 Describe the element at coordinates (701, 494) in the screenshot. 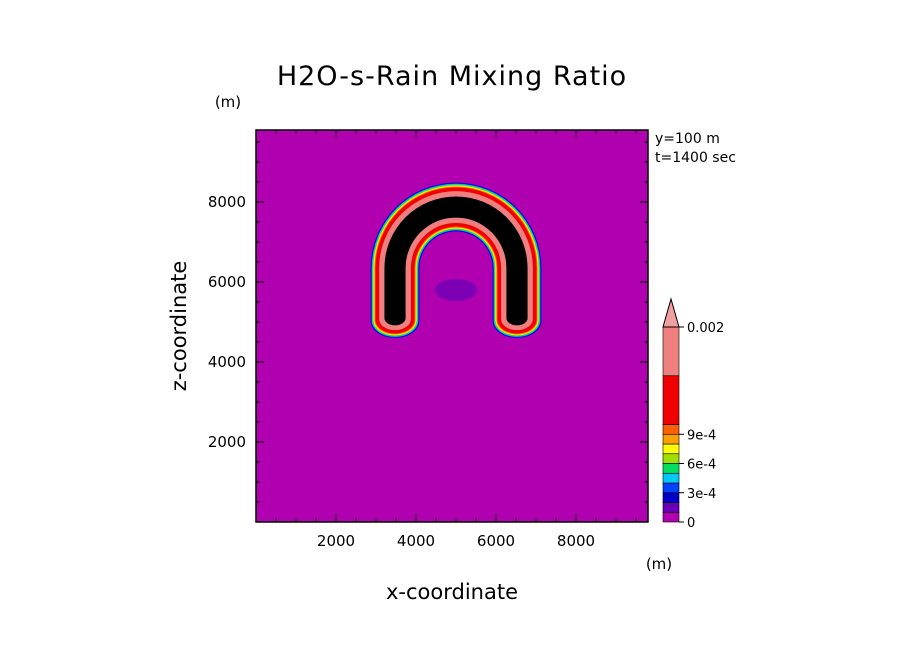

I see `colorbar-label: 3e-4` at that location.